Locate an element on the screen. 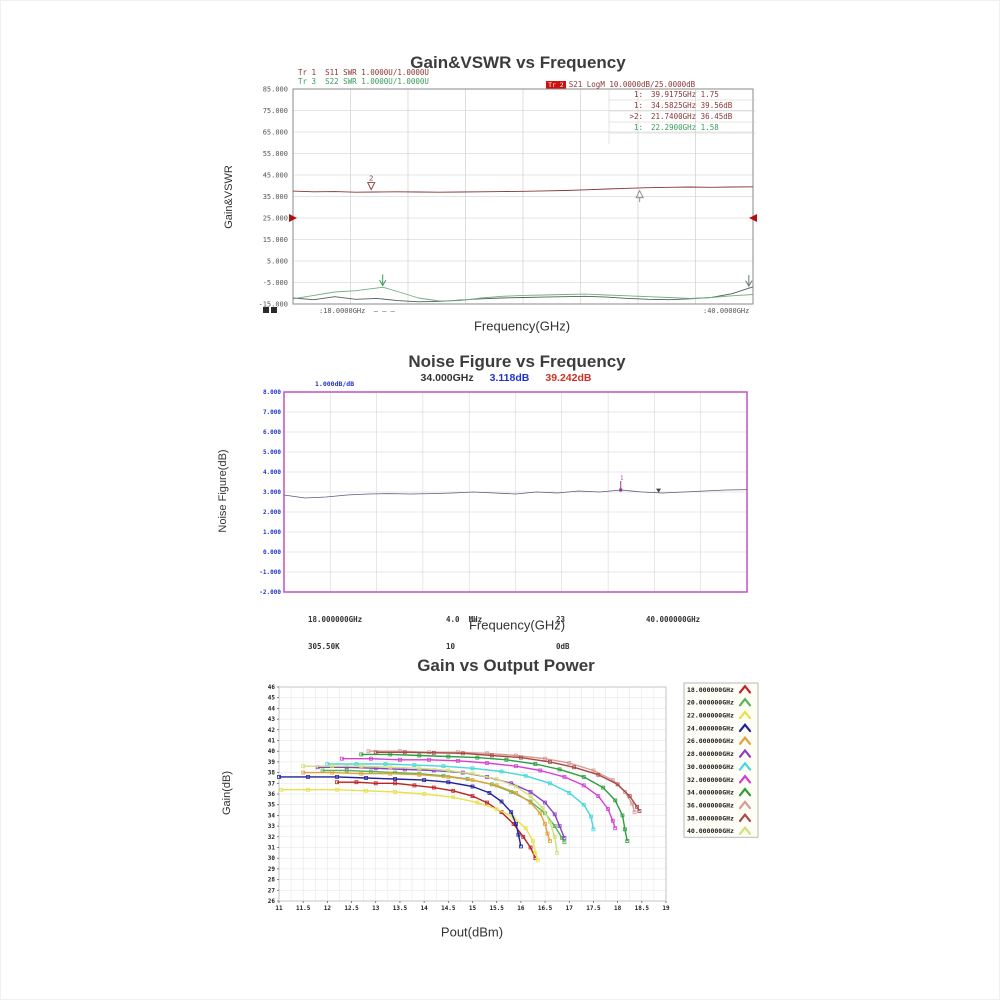  svg-text: 21.7400GHz 36.45dB is located at coordinates (692, 116).